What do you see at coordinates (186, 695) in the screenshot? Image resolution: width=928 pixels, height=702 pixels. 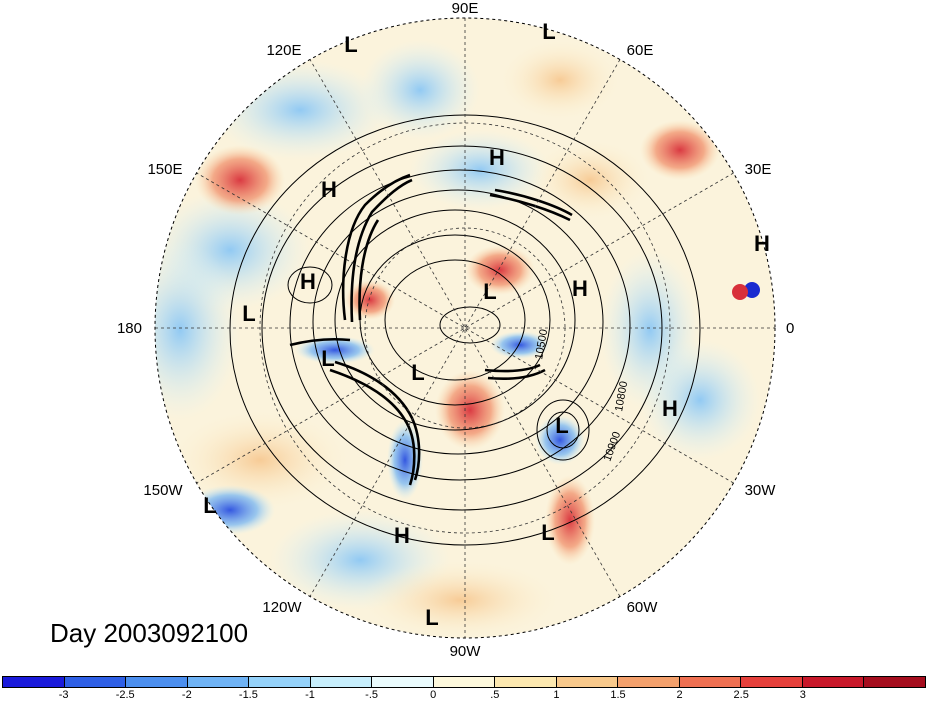 I see `colorbar-tick-label: -2` at bounding box center [186, 695].